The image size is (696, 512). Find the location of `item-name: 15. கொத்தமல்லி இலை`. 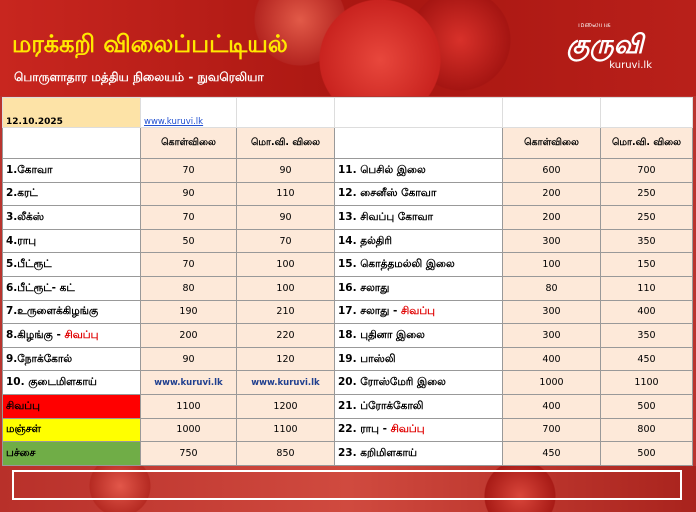

item-name: 15. கொத்தமல்லி இலை is located at coordinates (396, 264).